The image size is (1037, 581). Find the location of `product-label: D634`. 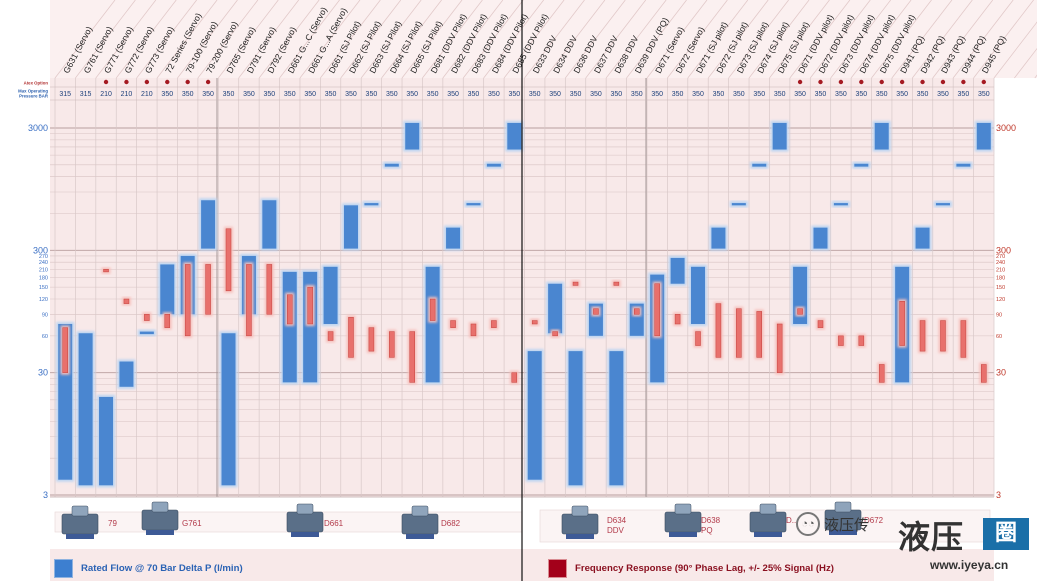

product-label: D634 is located at coordinates (617, 520).